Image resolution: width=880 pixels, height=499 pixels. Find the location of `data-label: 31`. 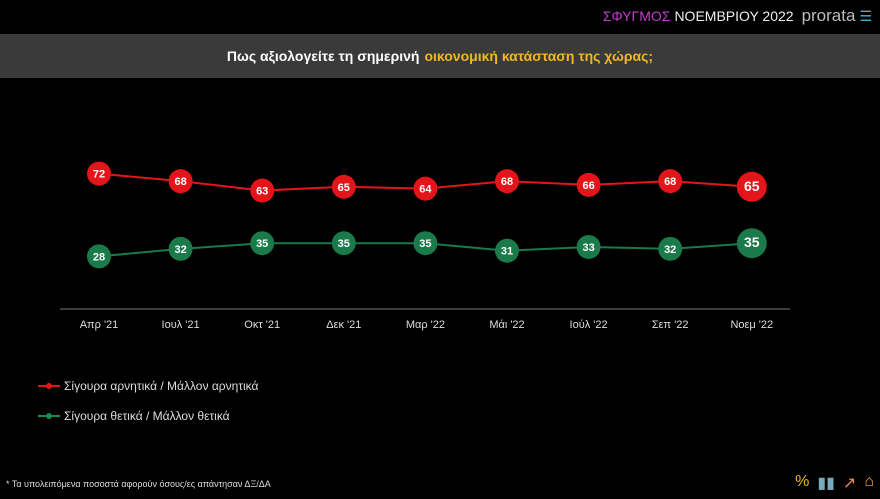

data-label: 31 is located at coordinates (507, 252).